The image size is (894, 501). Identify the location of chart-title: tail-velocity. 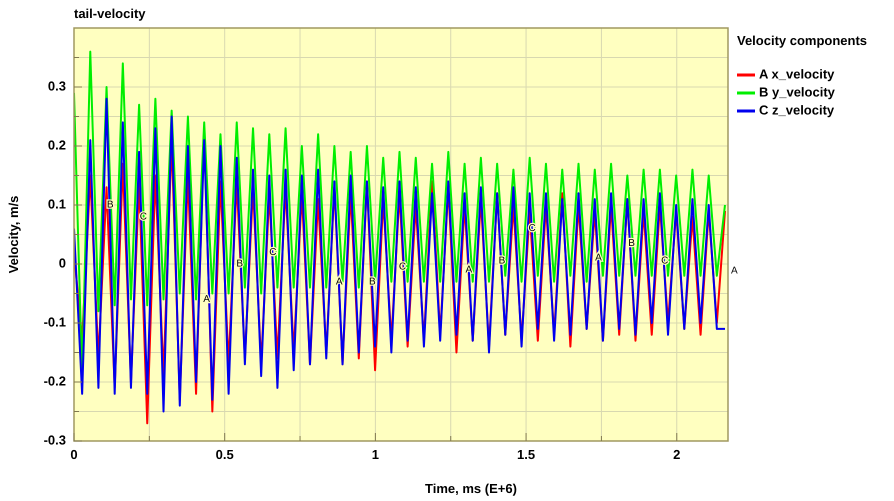
(110, 13).